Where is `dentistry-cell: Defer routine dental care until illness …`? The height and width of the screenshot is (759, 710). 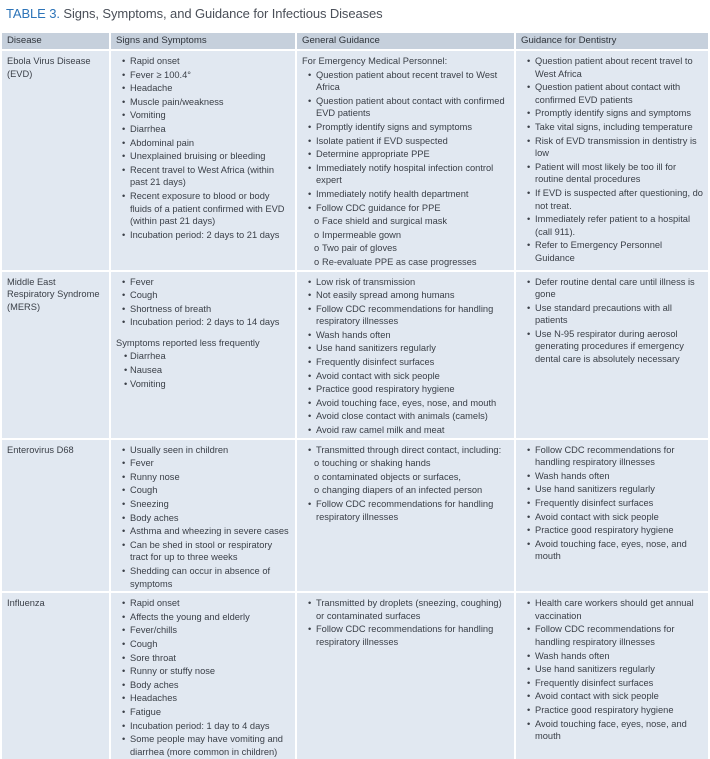 dentistry-cell: Defer routine dental care until illness … is located at coordinates (611, 354).